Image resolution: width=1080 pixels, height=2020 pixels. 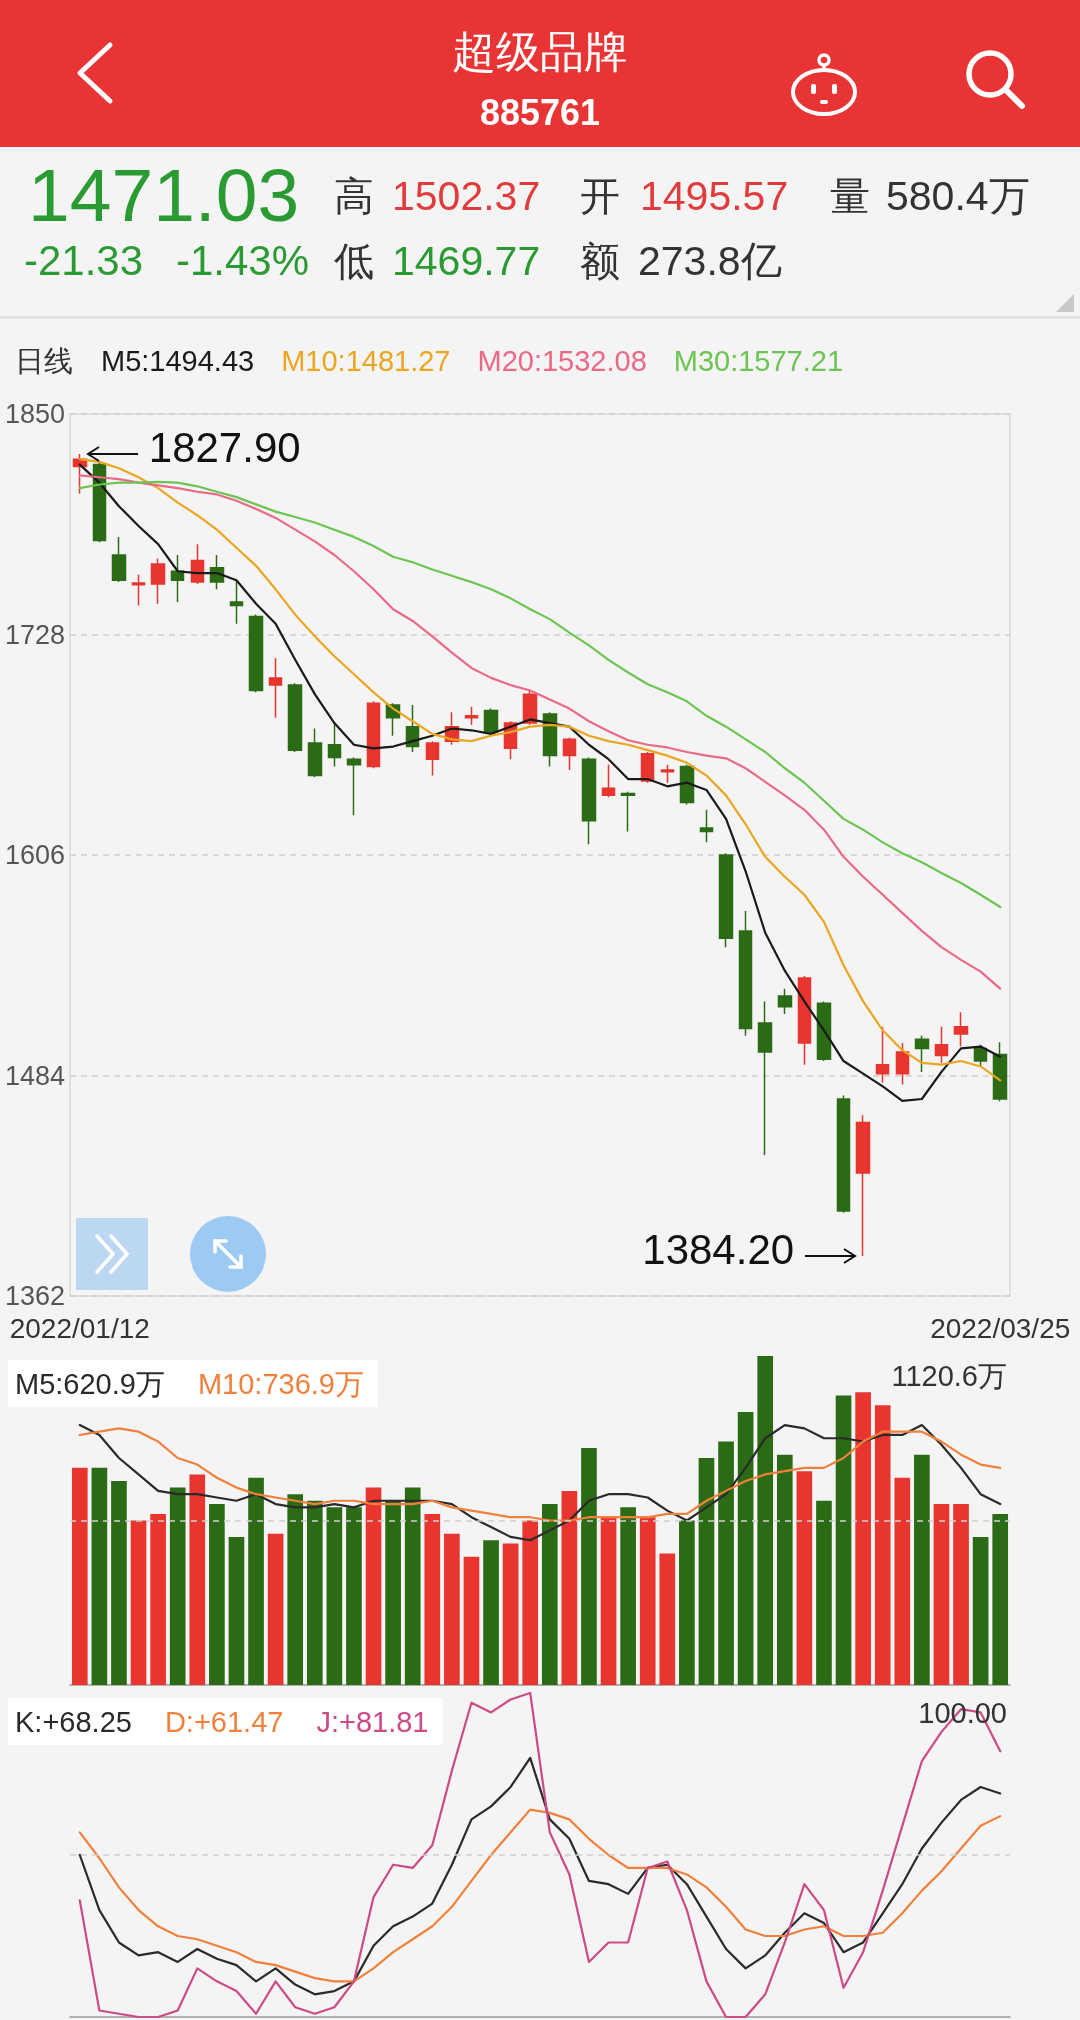 I want to click on annotation: 1120.6万, so click(x=949, y=1375).